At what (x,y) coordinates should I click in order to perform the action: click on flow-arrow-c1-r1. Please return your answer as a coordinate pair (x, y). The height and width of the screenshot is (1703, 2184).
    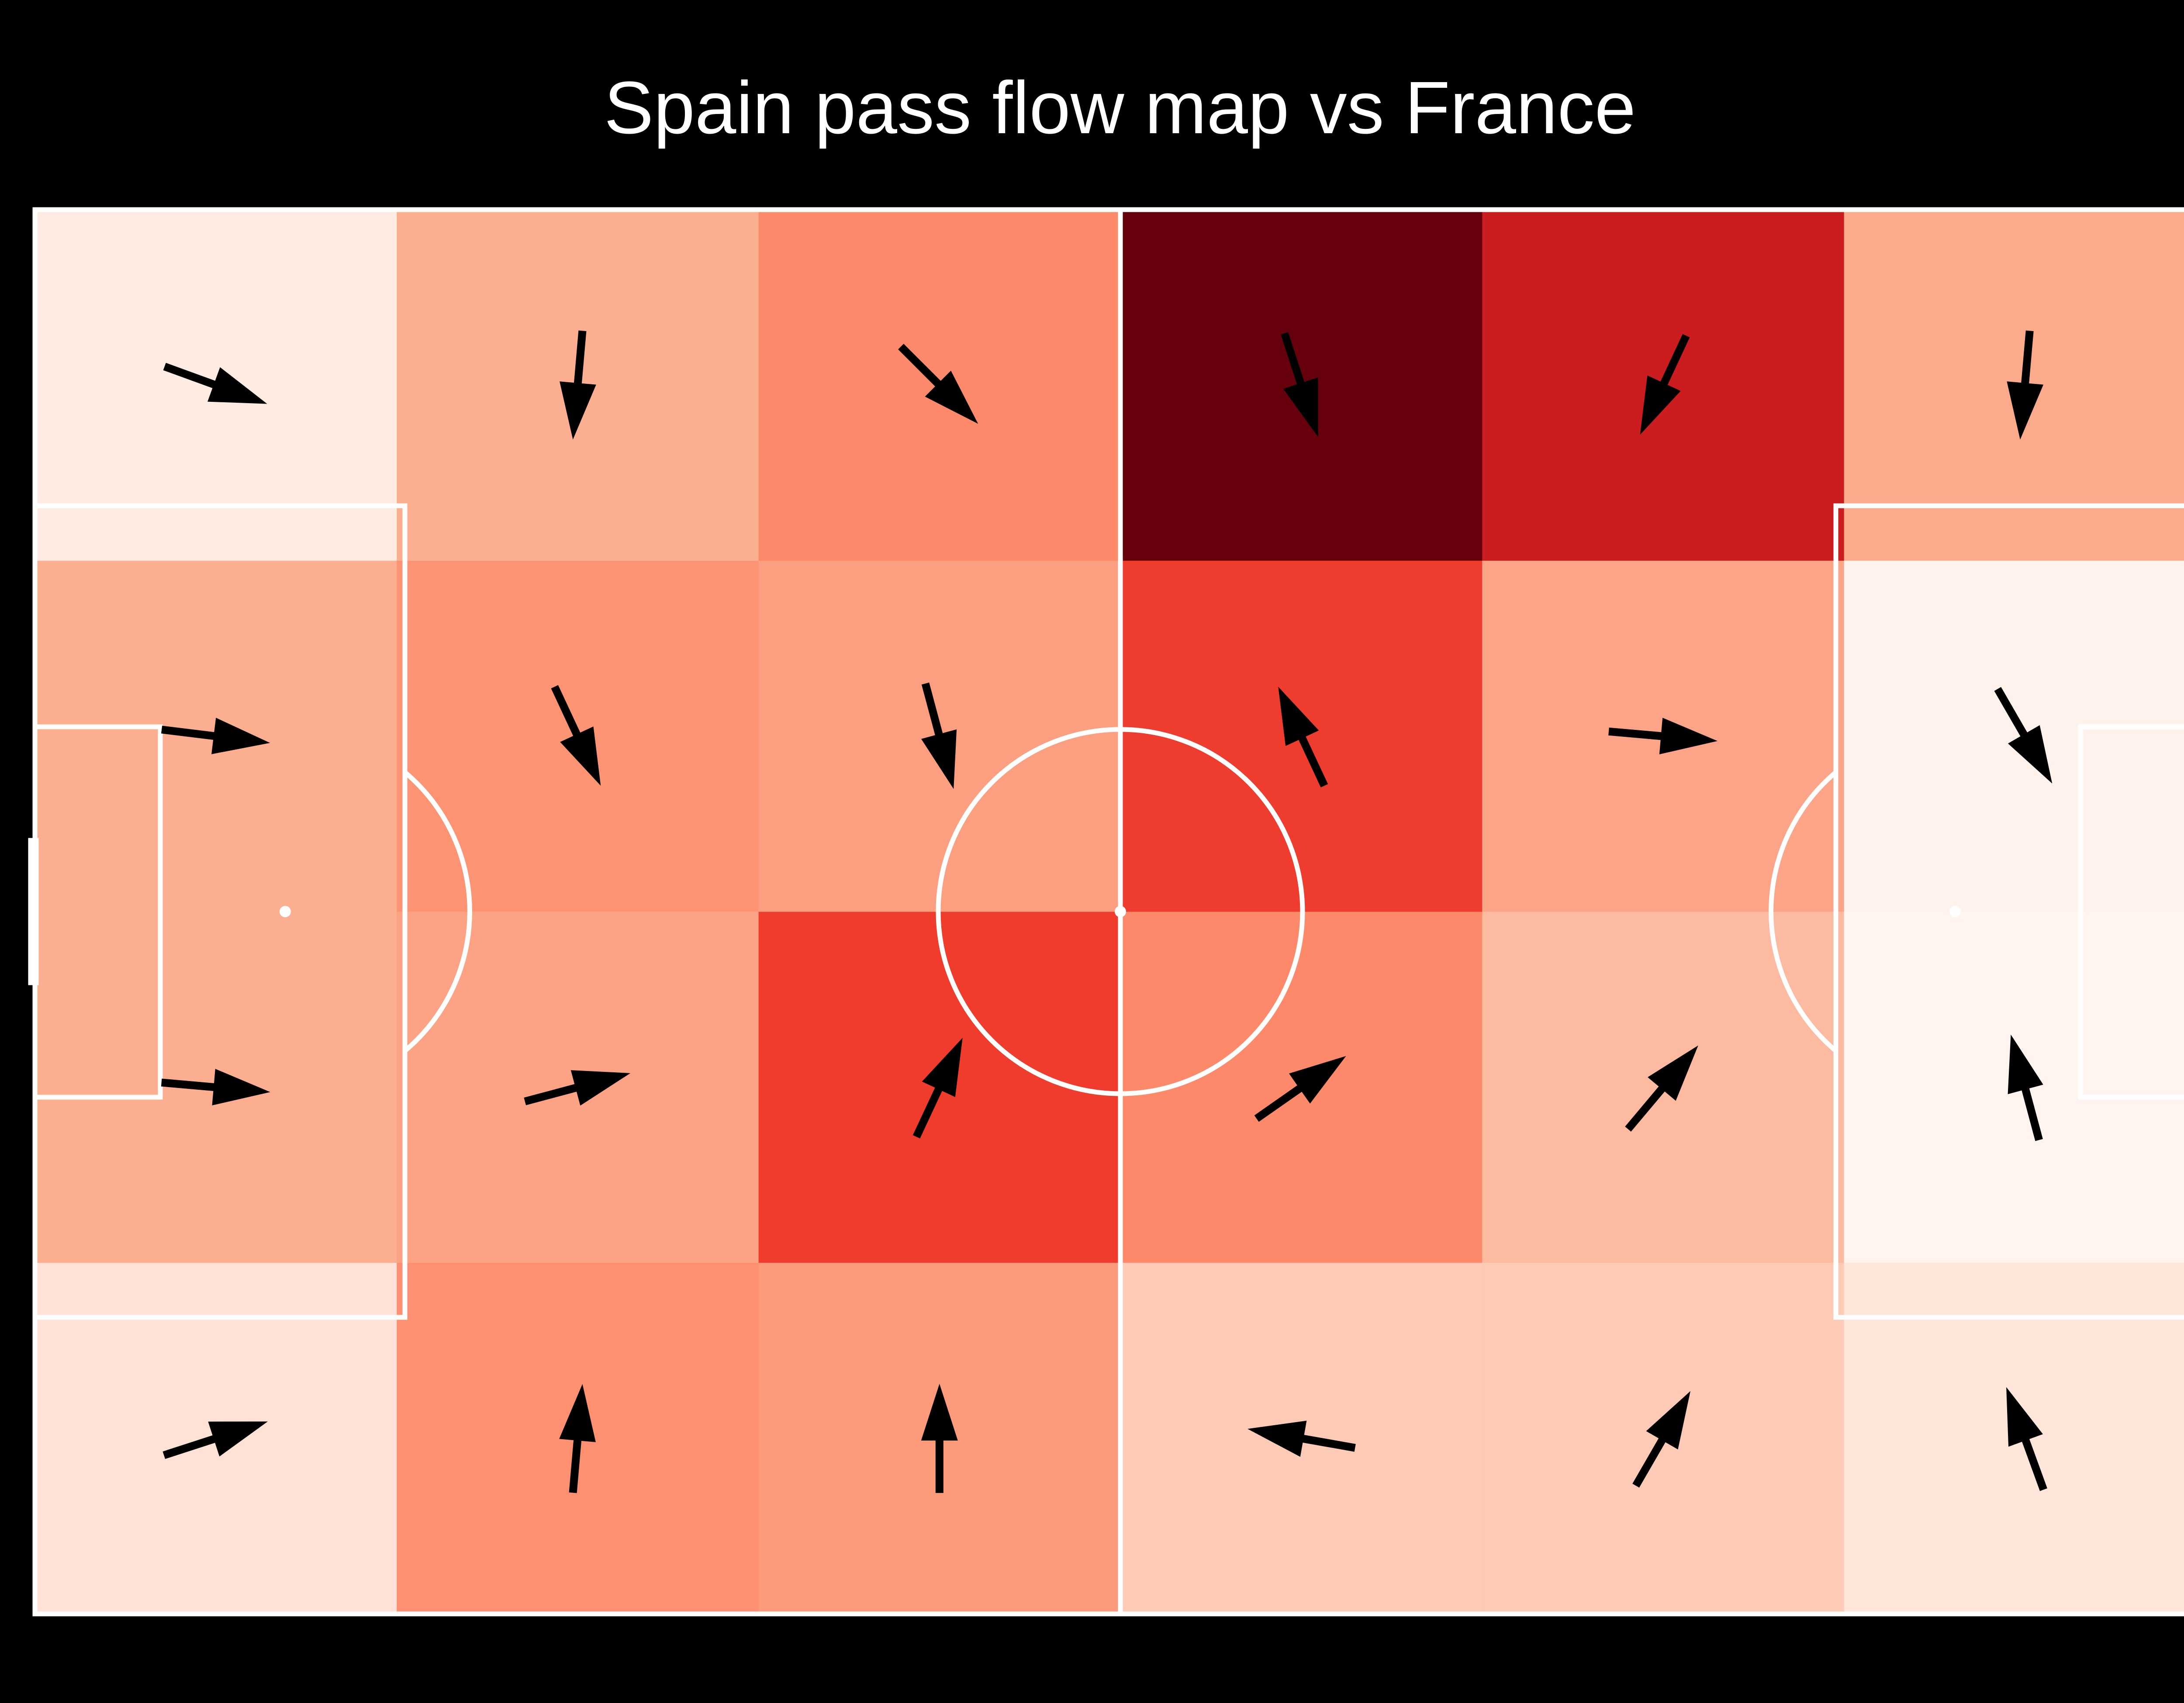
    Looking at the image, I should click on (576, 736).